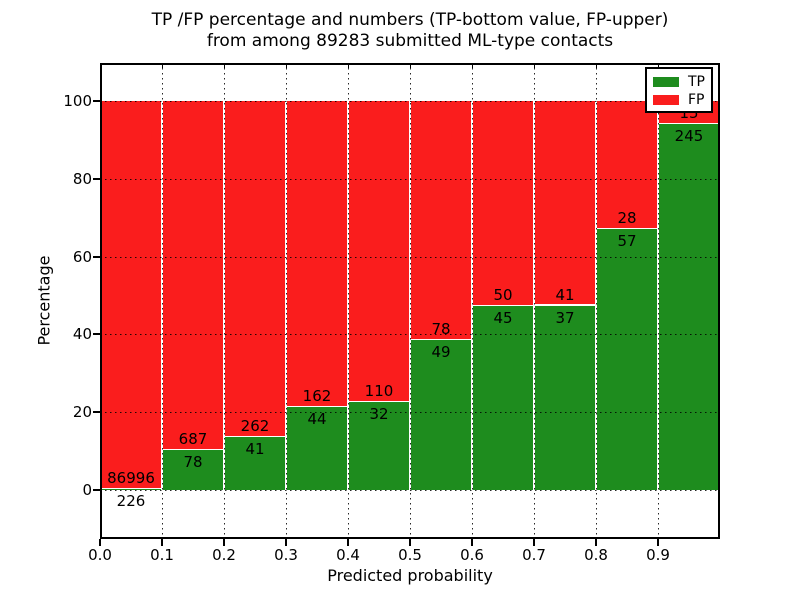 This screenshot has height=600, width=800. What do you see at coordinates (627, 241) in the screenshot?
I see `tp-count-label: 57` at bounding box center [627, 241].